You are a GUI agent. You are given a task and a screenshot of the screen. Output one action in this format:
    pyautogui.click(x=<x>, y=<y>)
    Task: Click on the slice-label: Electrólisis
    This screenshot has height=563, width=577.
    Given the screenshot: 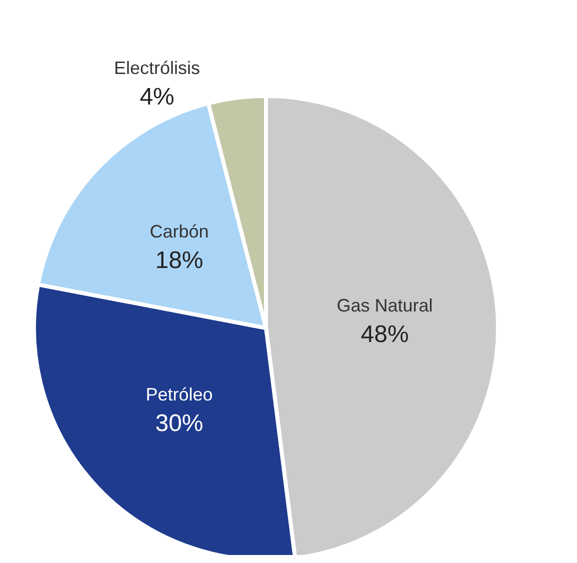 What is the action you would take?
    pyautogui.click(x=157, y=68)
    